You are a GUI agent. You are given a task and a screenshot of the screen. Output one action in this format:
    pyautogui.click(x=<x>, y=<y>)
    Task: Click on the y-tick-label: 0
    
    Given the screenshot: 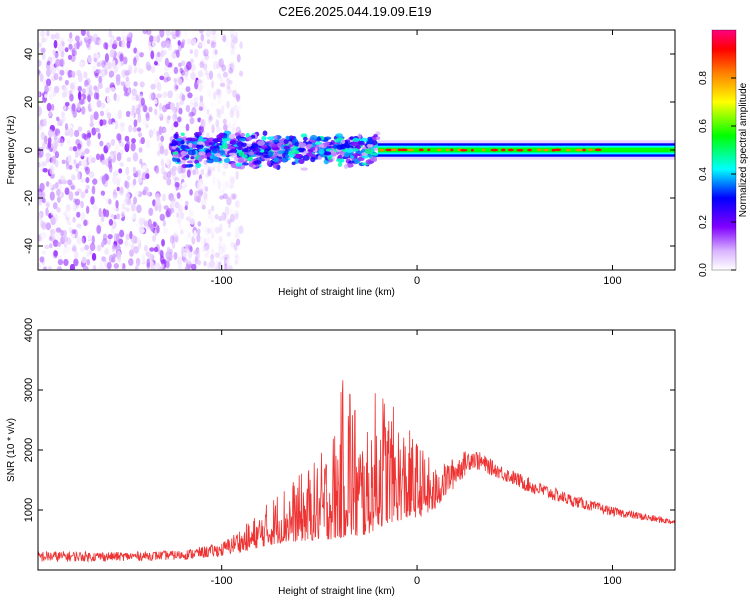 What is the action you would take?
    pyautogui.click(x=29, y=150)
    